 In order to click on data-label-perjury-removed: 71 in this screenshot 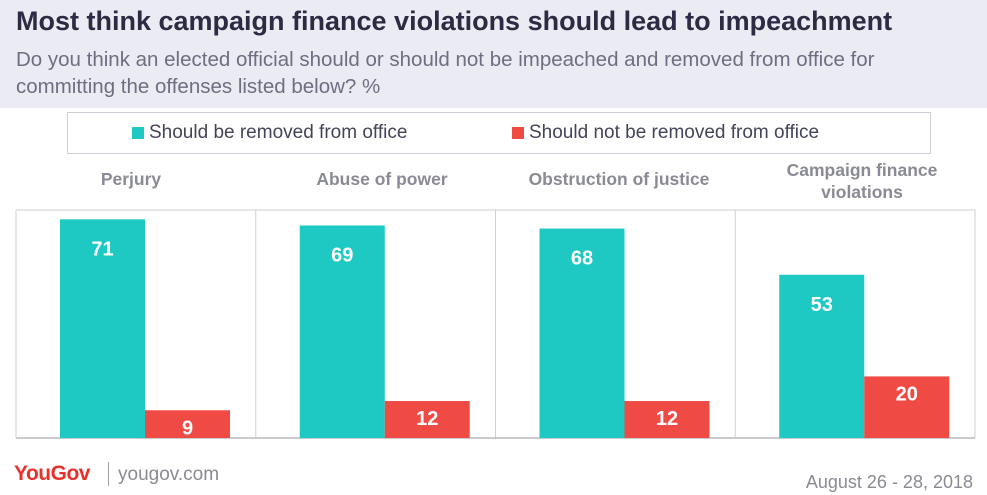, I will do `click(102, 249)`.